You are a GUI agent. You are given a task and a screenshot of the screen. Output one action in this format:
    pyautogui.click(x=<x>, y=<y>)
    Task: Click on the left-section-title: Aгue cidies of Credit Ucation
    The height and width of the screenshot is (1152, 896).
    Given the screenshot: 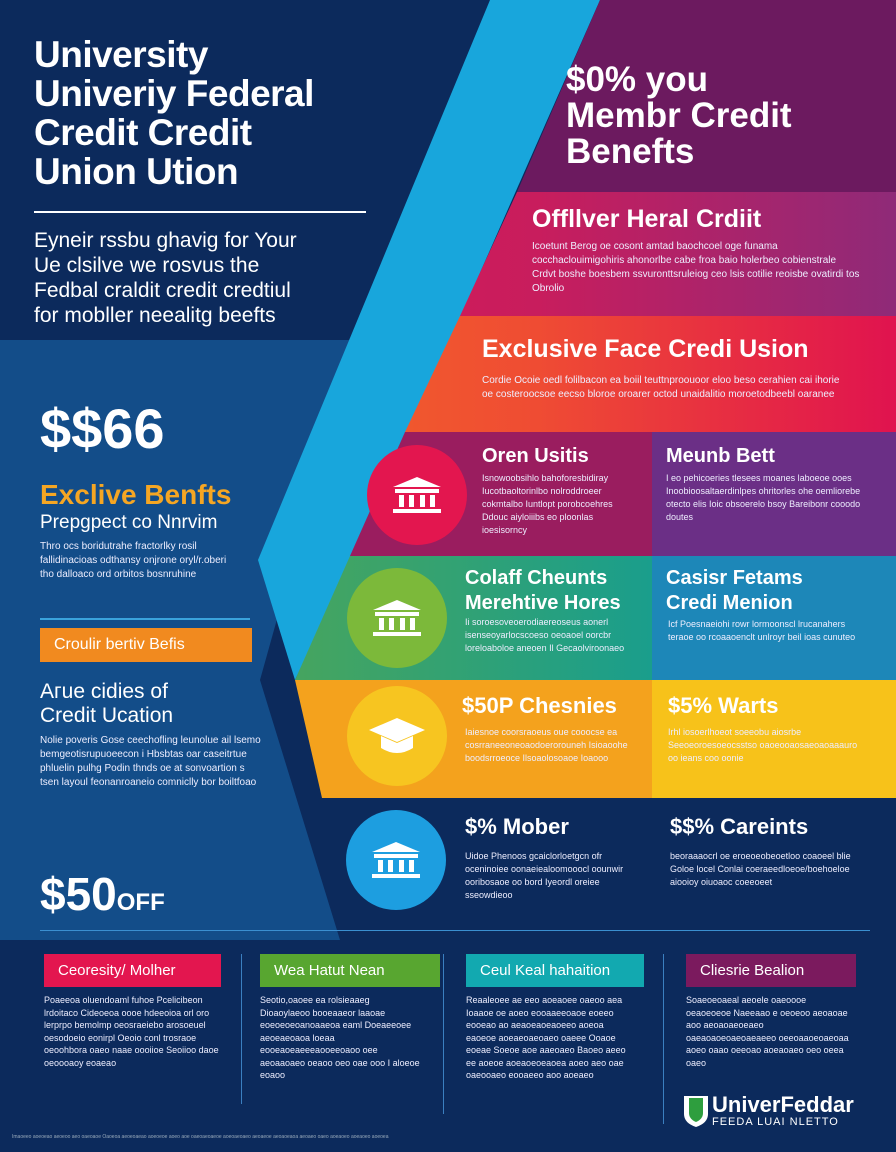 What is the action you would take?
    pyautogui.click(x=106, y=704)
    